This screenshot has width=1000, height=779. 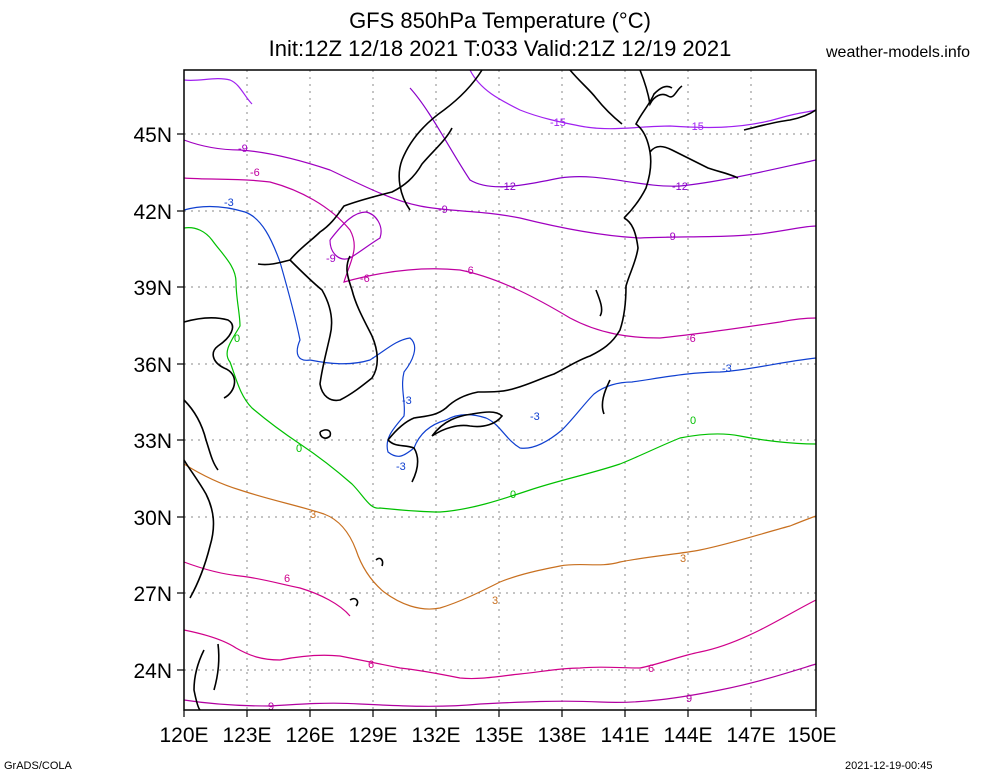 I want to click on lon-label: 120E, so click(x=183, y=735).